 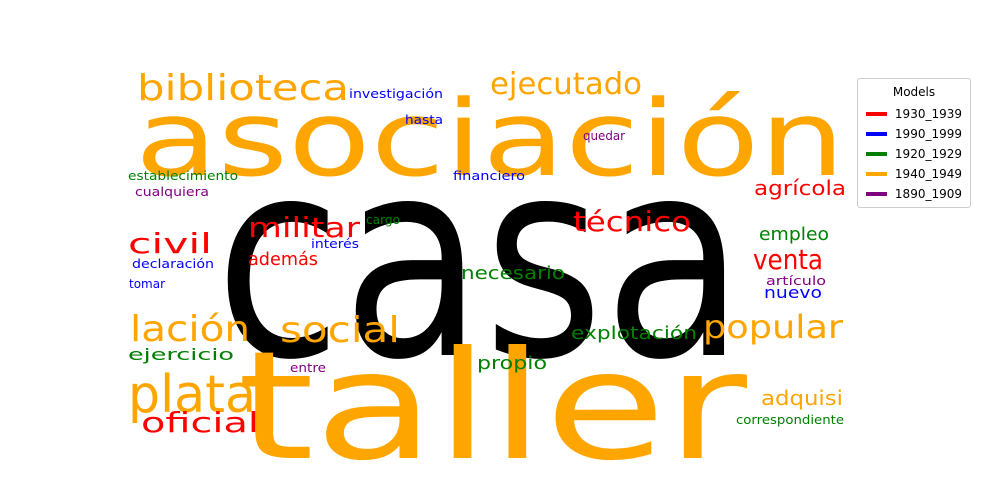 What do you see at coordinates (928, 194) in the screenshot?
I see `legend-label: 1890_1909` at bounding box center [928, 194].